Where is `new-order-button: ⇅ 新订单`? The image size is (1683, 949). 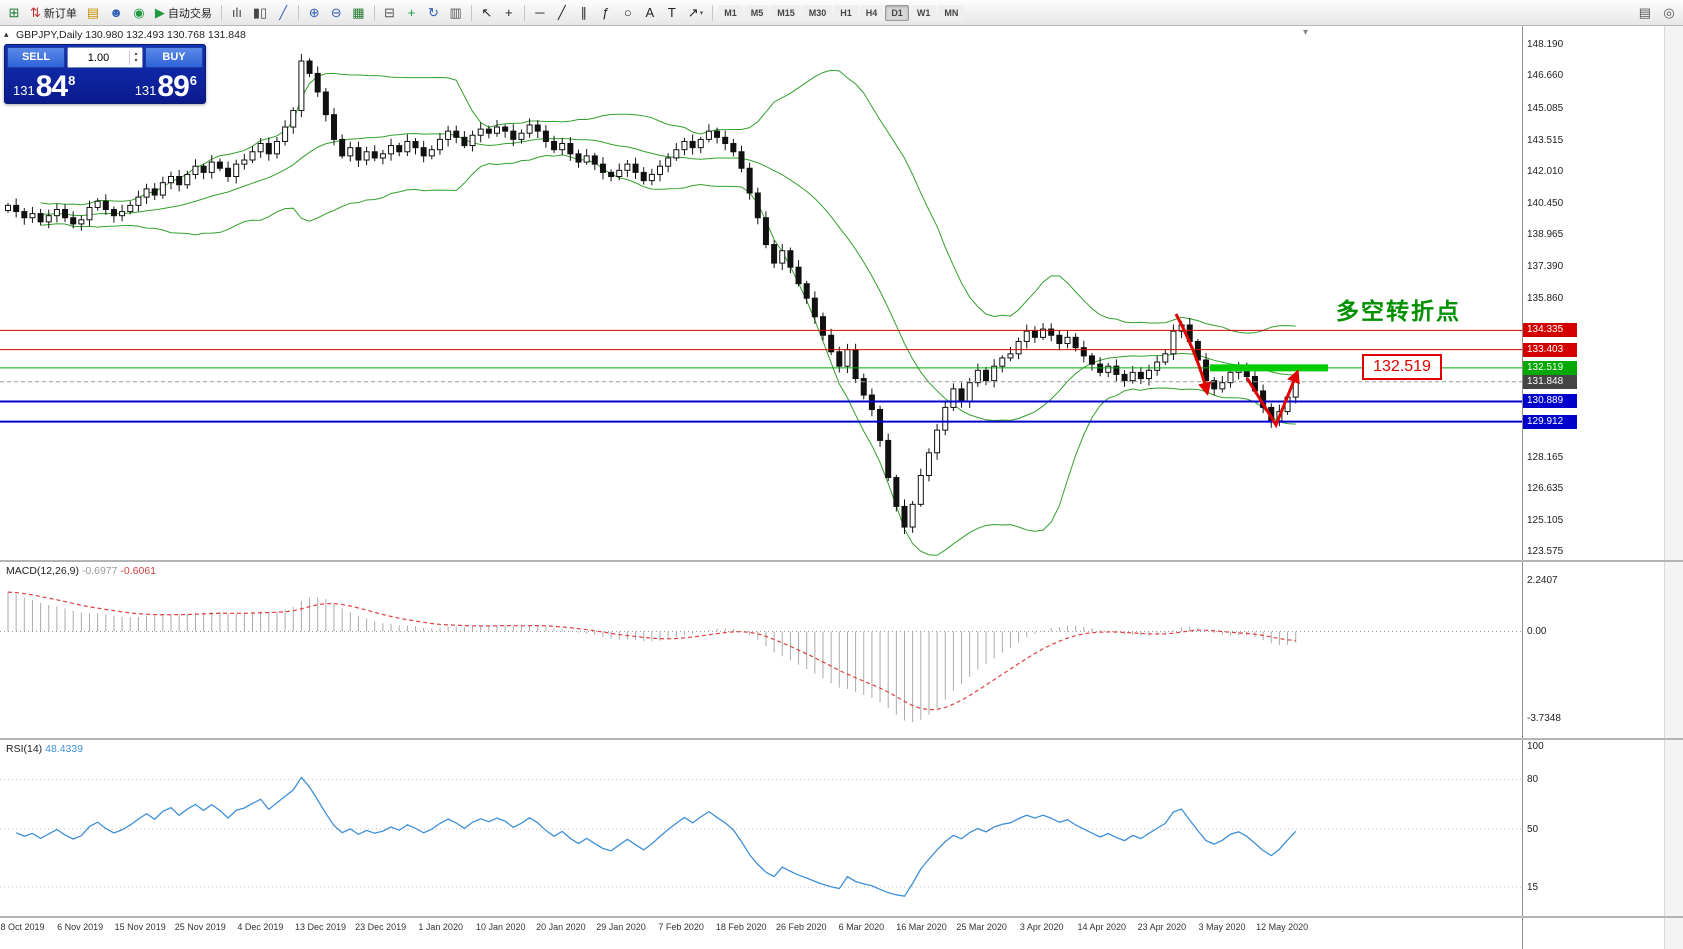
new-order-button: ⇅ 新订单 is located at coordinates (53, 13).